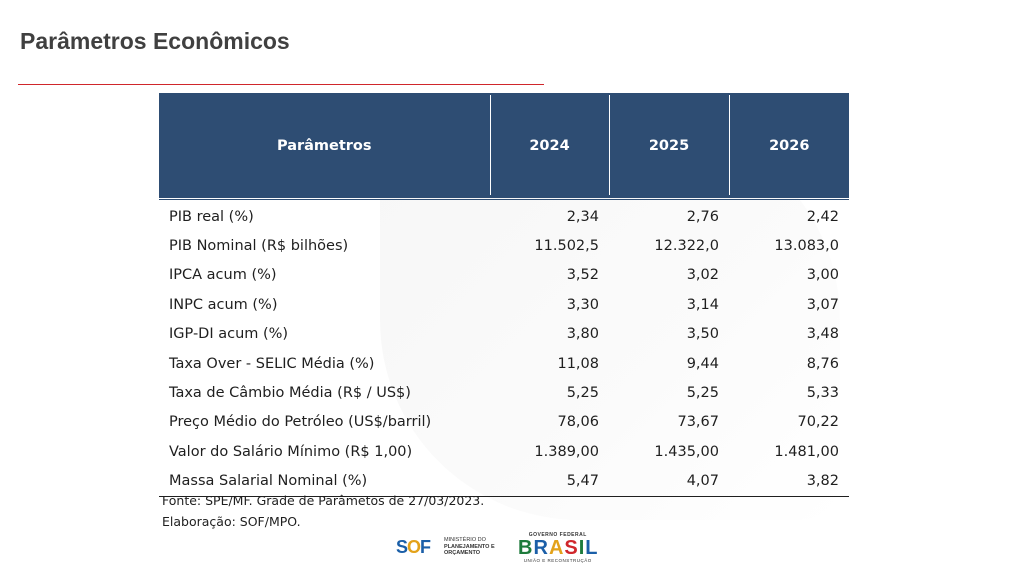 This screenshot has width=1024, height=576. Describe the element at coordinates (806, 451) in the screenshot. I see `row-value: 1.481,00` at that location.